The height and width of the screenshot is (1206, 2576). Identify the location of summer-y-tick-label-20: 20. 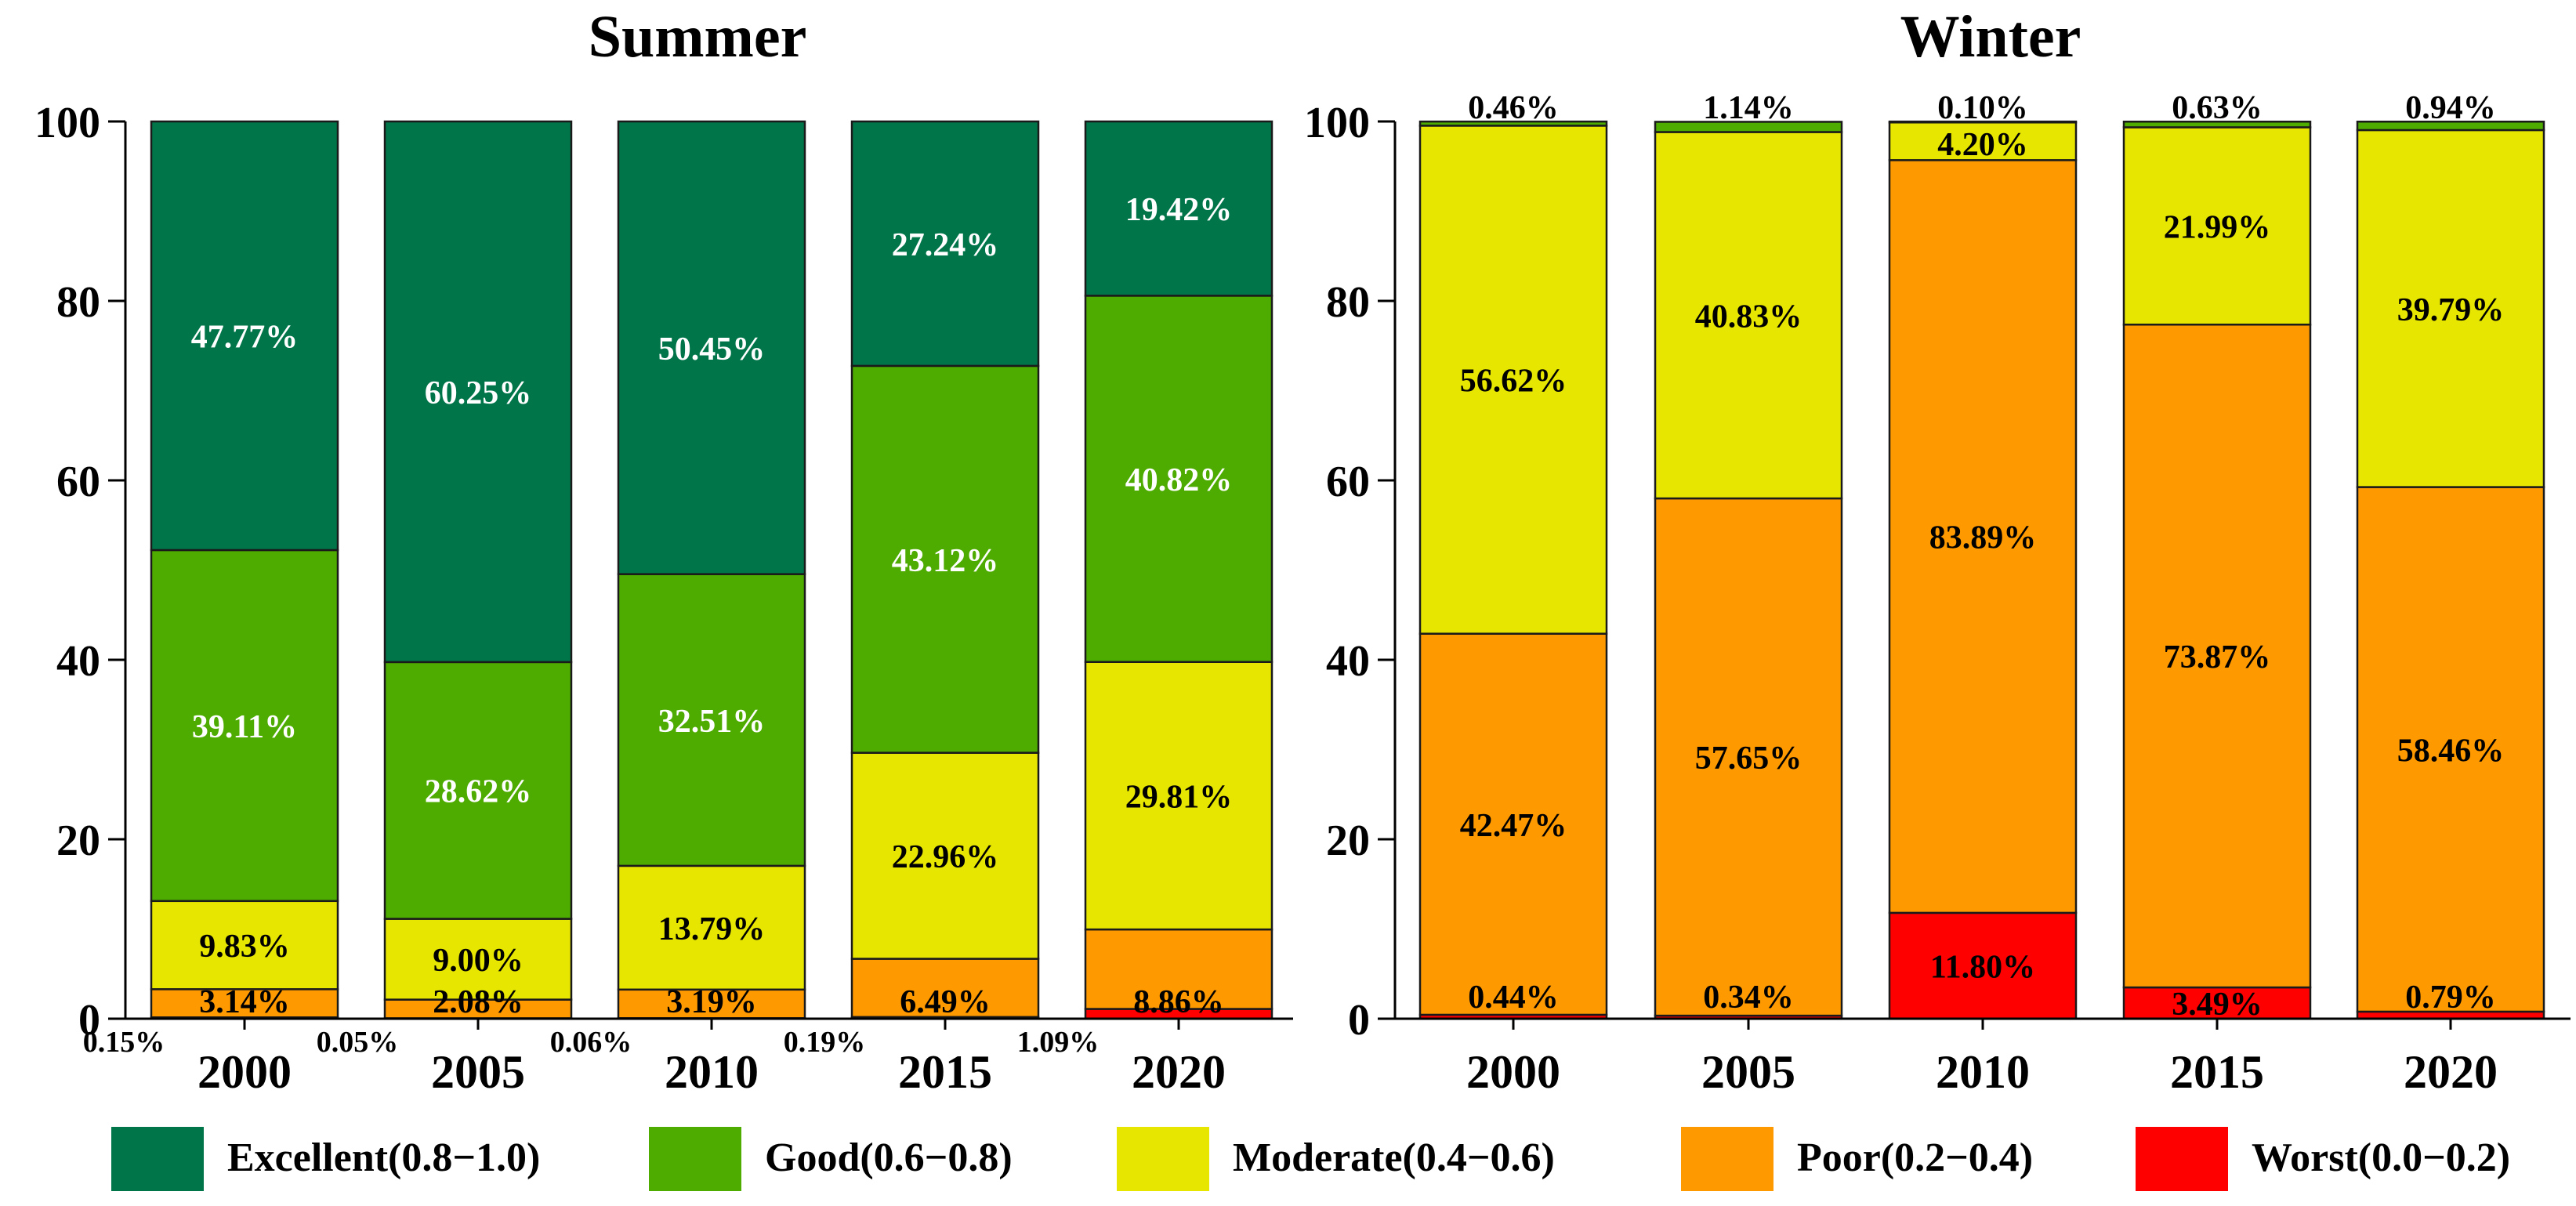
(78, 841).